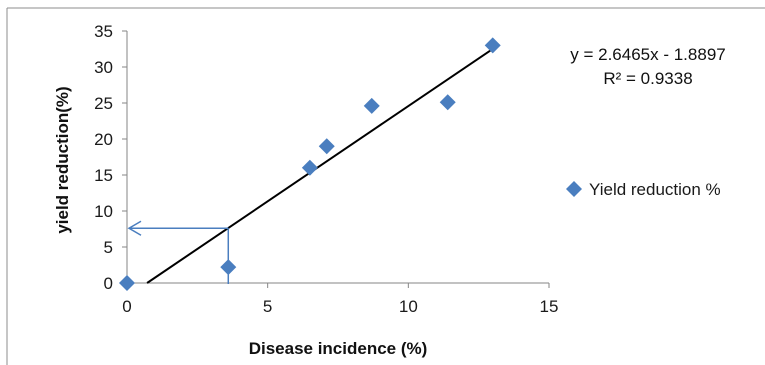  I want to click on legend: Yield reduction %, so click(643, 189).